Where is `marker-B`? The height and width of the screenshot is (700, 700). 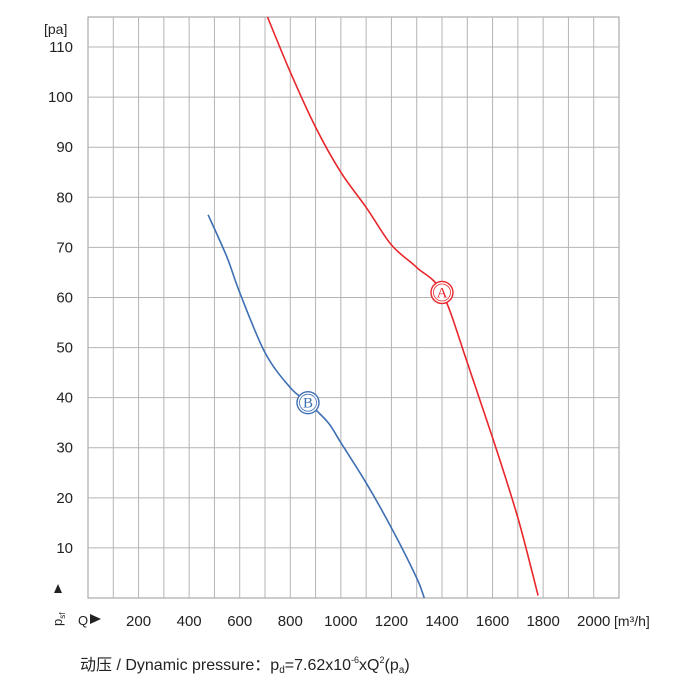
marker-B is located at coordinates (308, 402).